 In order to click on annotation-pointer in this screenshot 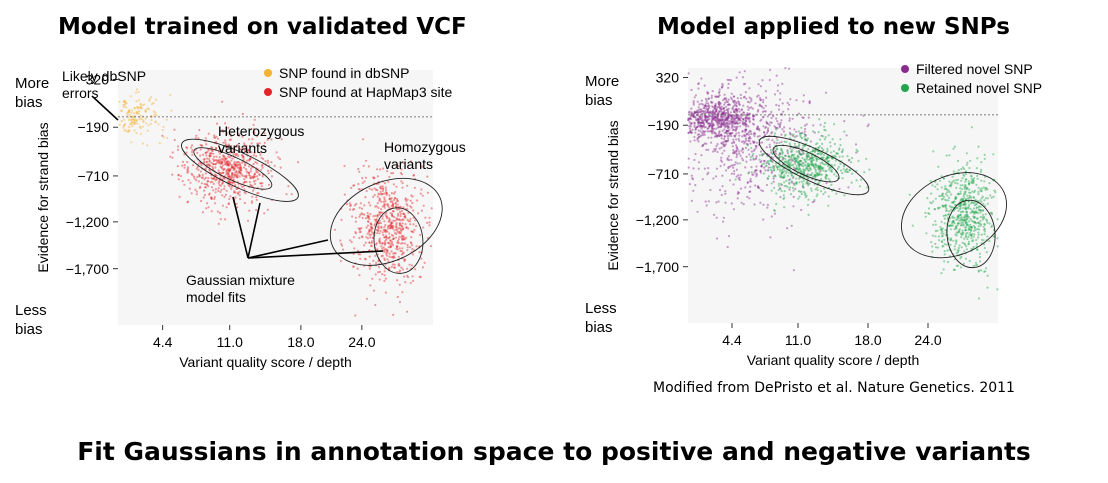, I will do `click(240, 227)`.